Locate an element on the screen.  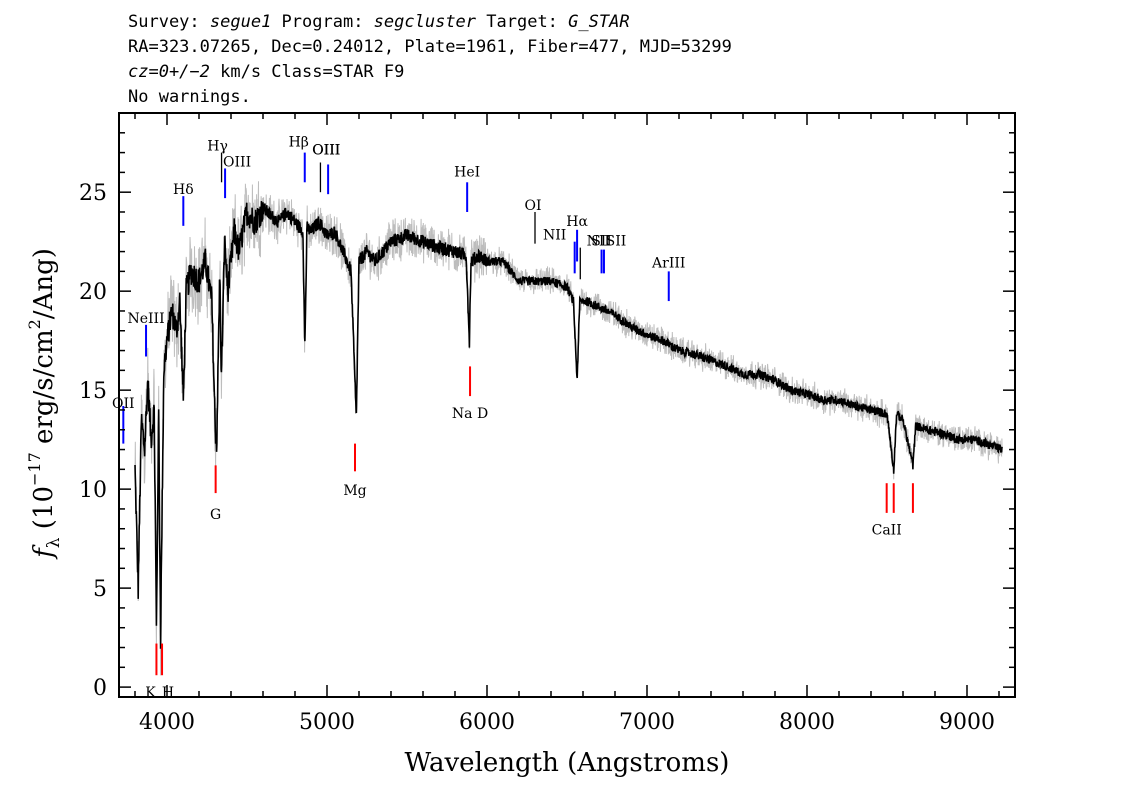
y-tick-label: 5 is located at coordinates (100, 589).